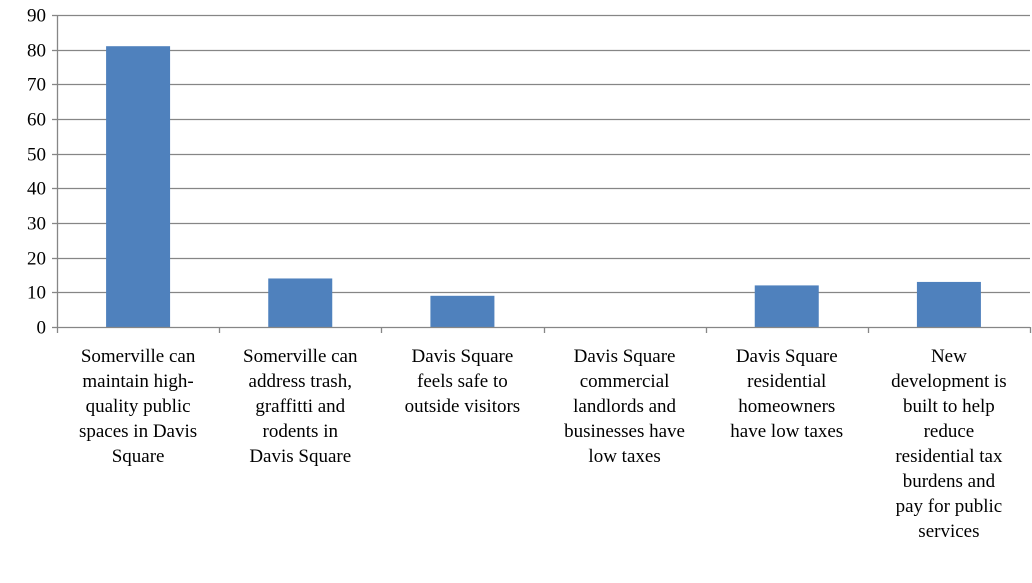  Describe the element at coordinates (300, 456) in the screenshot. I see `x-tick-label-1-line-4: Davis Square` at that location.